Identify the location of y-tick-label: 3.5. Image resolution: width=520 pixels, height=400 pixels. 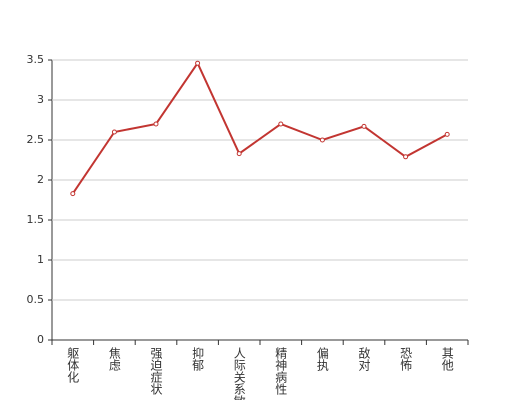
(36, 59).